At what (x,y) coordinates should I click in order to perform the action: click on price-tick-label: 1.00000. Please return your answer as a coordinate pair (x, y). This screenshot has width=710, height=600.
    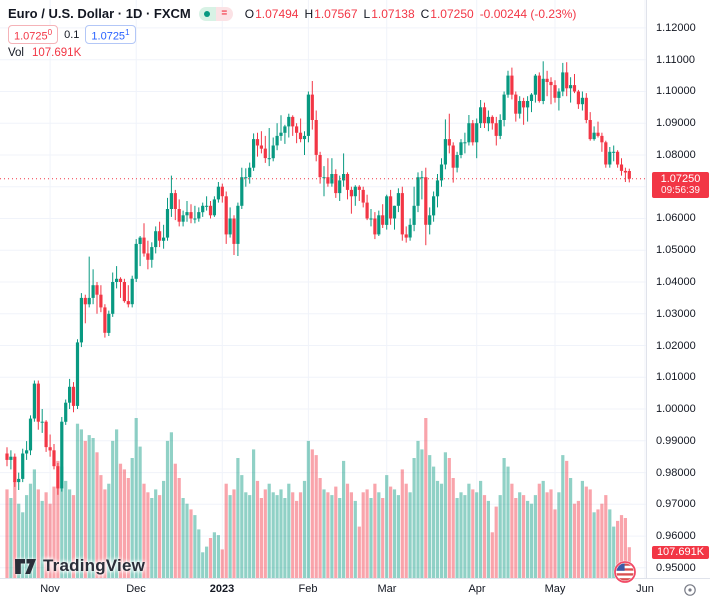
    Looking at the image, I should click on (676, 409).